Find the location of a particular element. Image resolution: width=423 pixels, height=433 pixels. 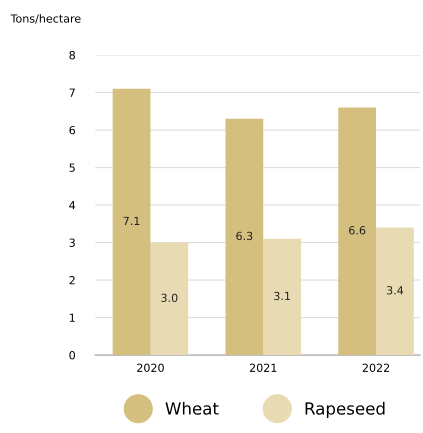

y-tick-label: 6 is located at coordinates (72, 130).